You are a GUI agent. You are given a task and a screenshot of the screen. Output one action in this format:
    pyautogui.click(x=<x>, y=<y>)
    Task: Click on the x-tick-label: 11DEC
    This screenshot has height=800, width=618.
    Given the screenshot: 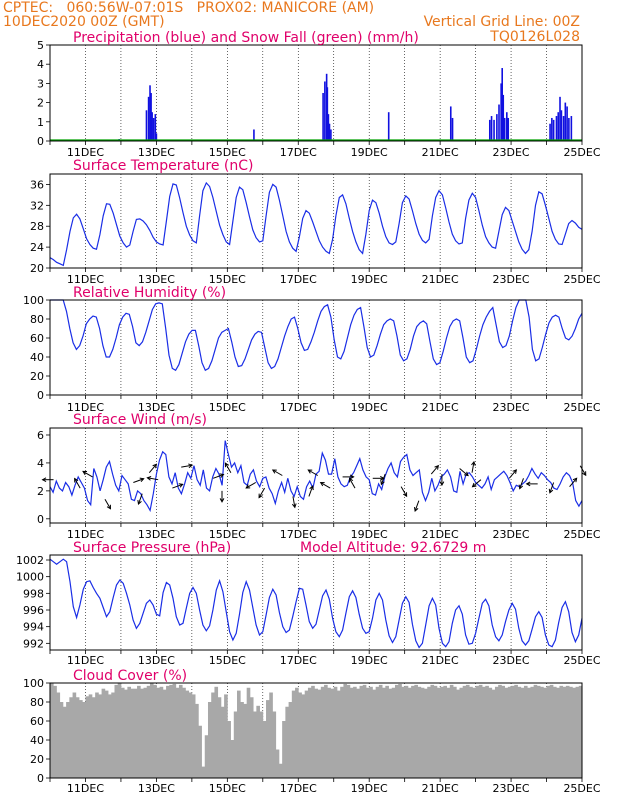 What is the action you would take?
    pyautogui.click(x=85, y=279)
    